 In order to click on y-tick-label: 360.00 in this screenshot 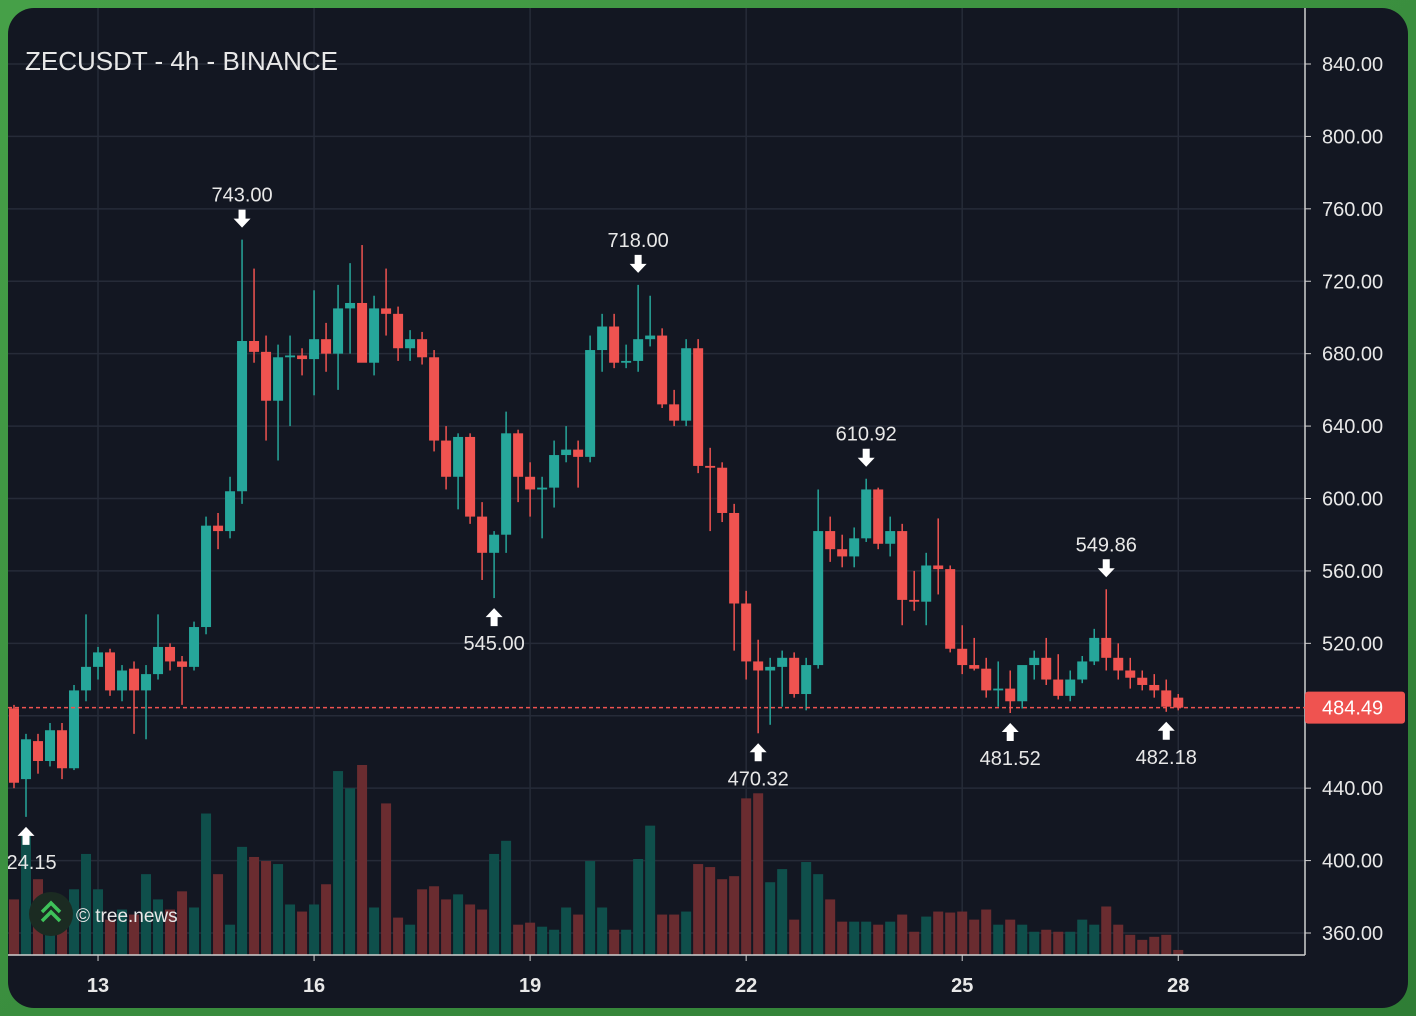, I will do `click(1352, 934)`.